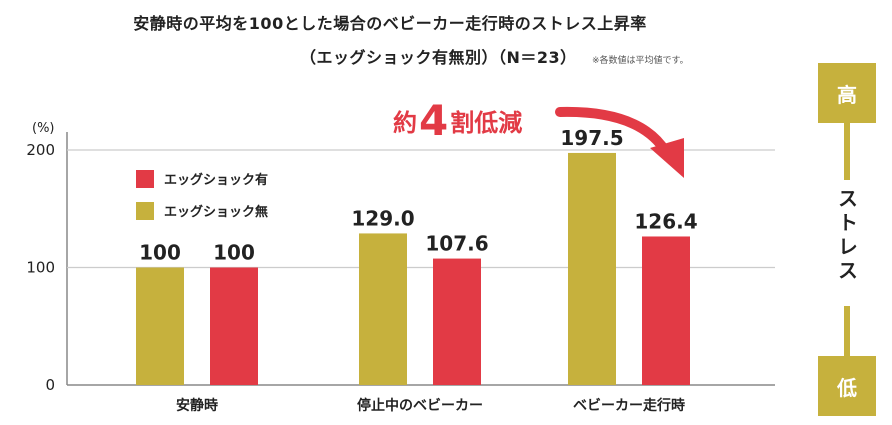 The height and width of the screenshot is (425, 892). Describe the element at coordinates (665, 221) in the screenshot. I see `bar-value-label: 126.4` at that location.